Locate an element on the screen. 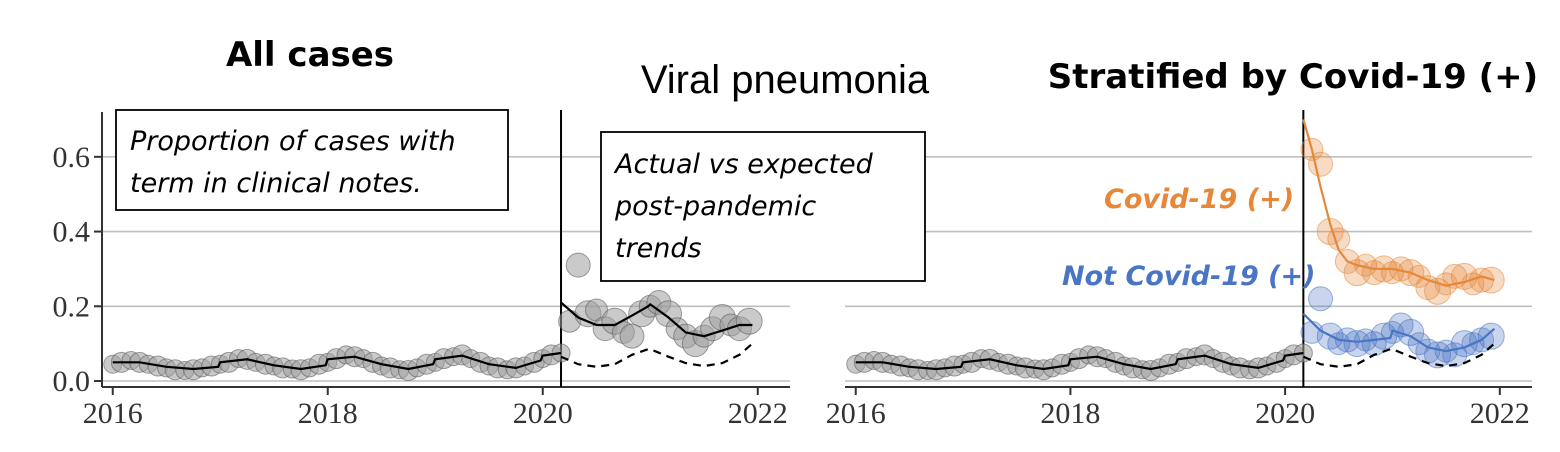 Image resolution: width=1560 pixels, height=452 pixels. covid-positive-fit-line is located at coordinates (1398, 203).